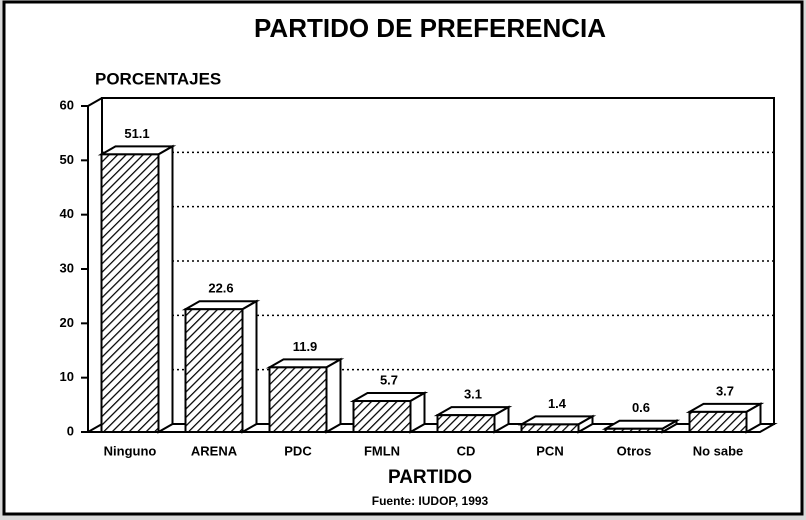  I want to click on y-tick-label: 10, so click(67, 376).